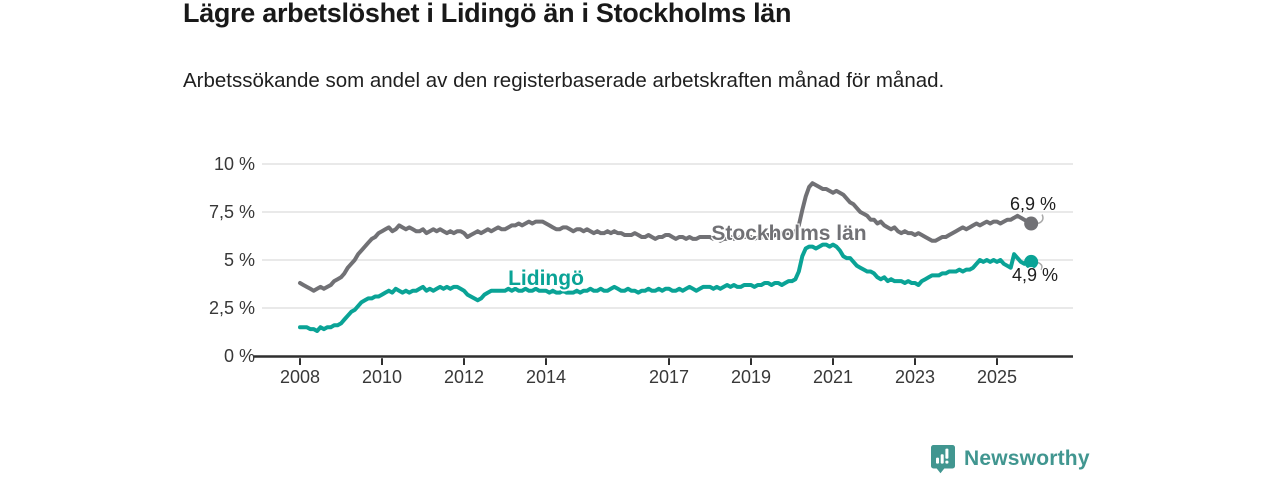 Image resolution: width=1280 pixels, height=480 pixels. Describe the element at coordinates (666, 237) in the screenshot. I see `series-line-stockholms-l-n` at that location.